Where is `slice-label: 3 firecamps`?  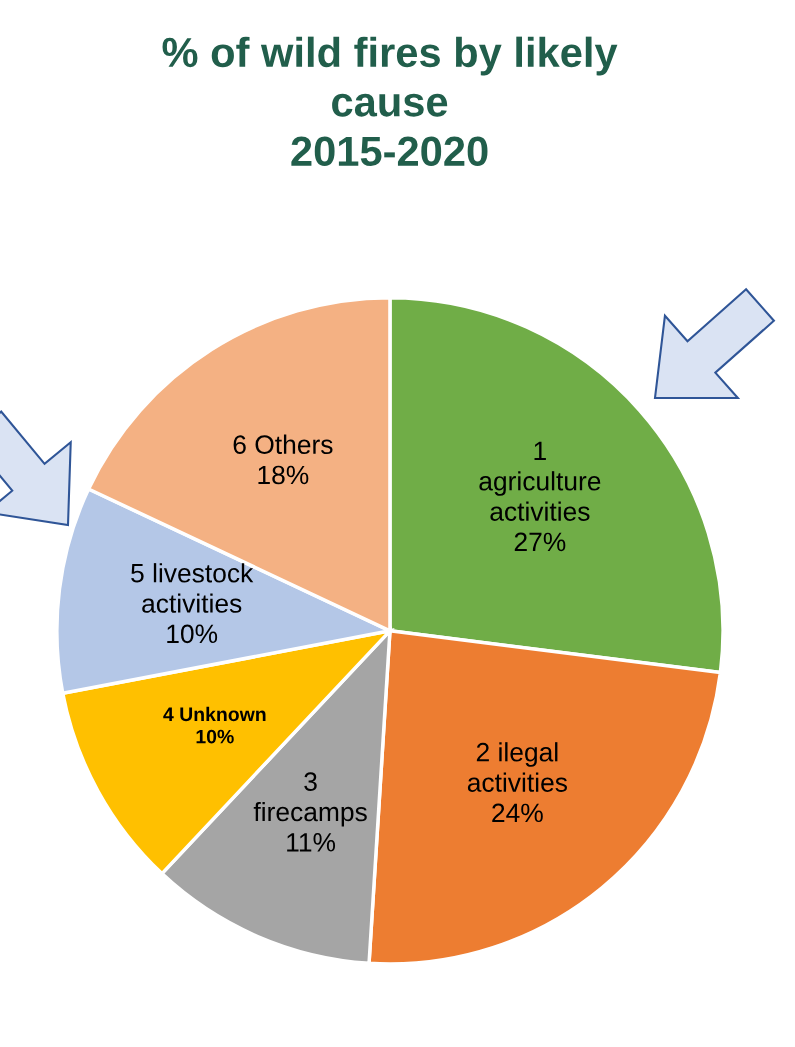
slice-label: 3 firecamps is located at coordinates (310, 799).